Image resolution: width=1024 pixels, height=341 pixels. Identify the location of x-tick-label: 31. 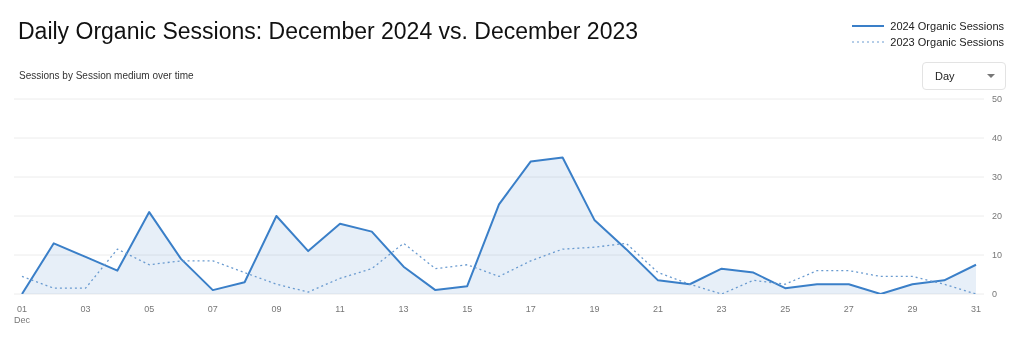
(976, 309).